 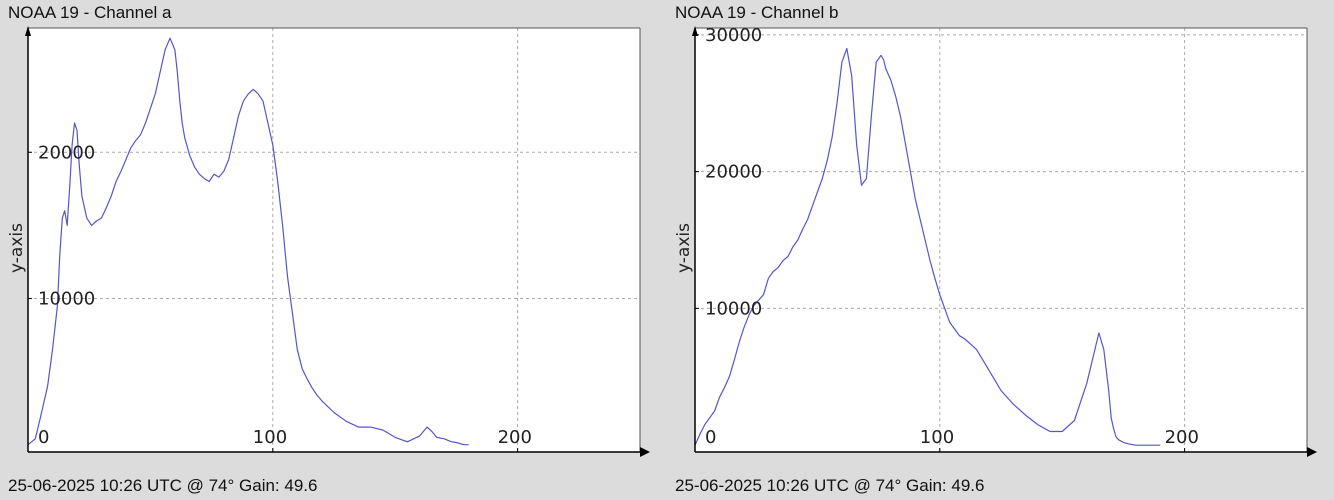 What do you see at coordinates (90, 12) in the screenshot?
I see `chart-title: NOAA 19 - Channel a` at bounding box center [90, 12].